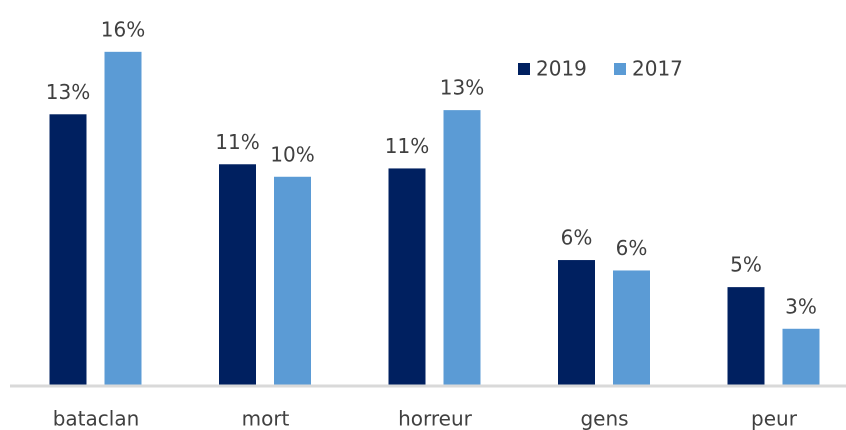 This screenshot has height=430, width=846. Describe the element at coordinates (96, 418) in the screenshot. I see `x-tick-label: bataclan` at that location.